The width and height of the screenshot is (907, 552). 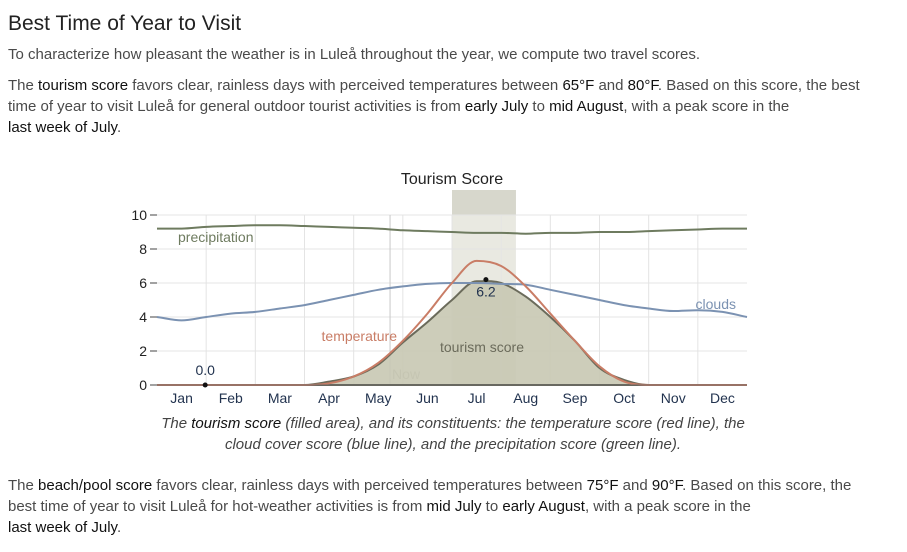 What do you see at coordinates (525, 398) in the screenshot?
I see `x-tick-label: Aug` at bounding box center [525, 398].